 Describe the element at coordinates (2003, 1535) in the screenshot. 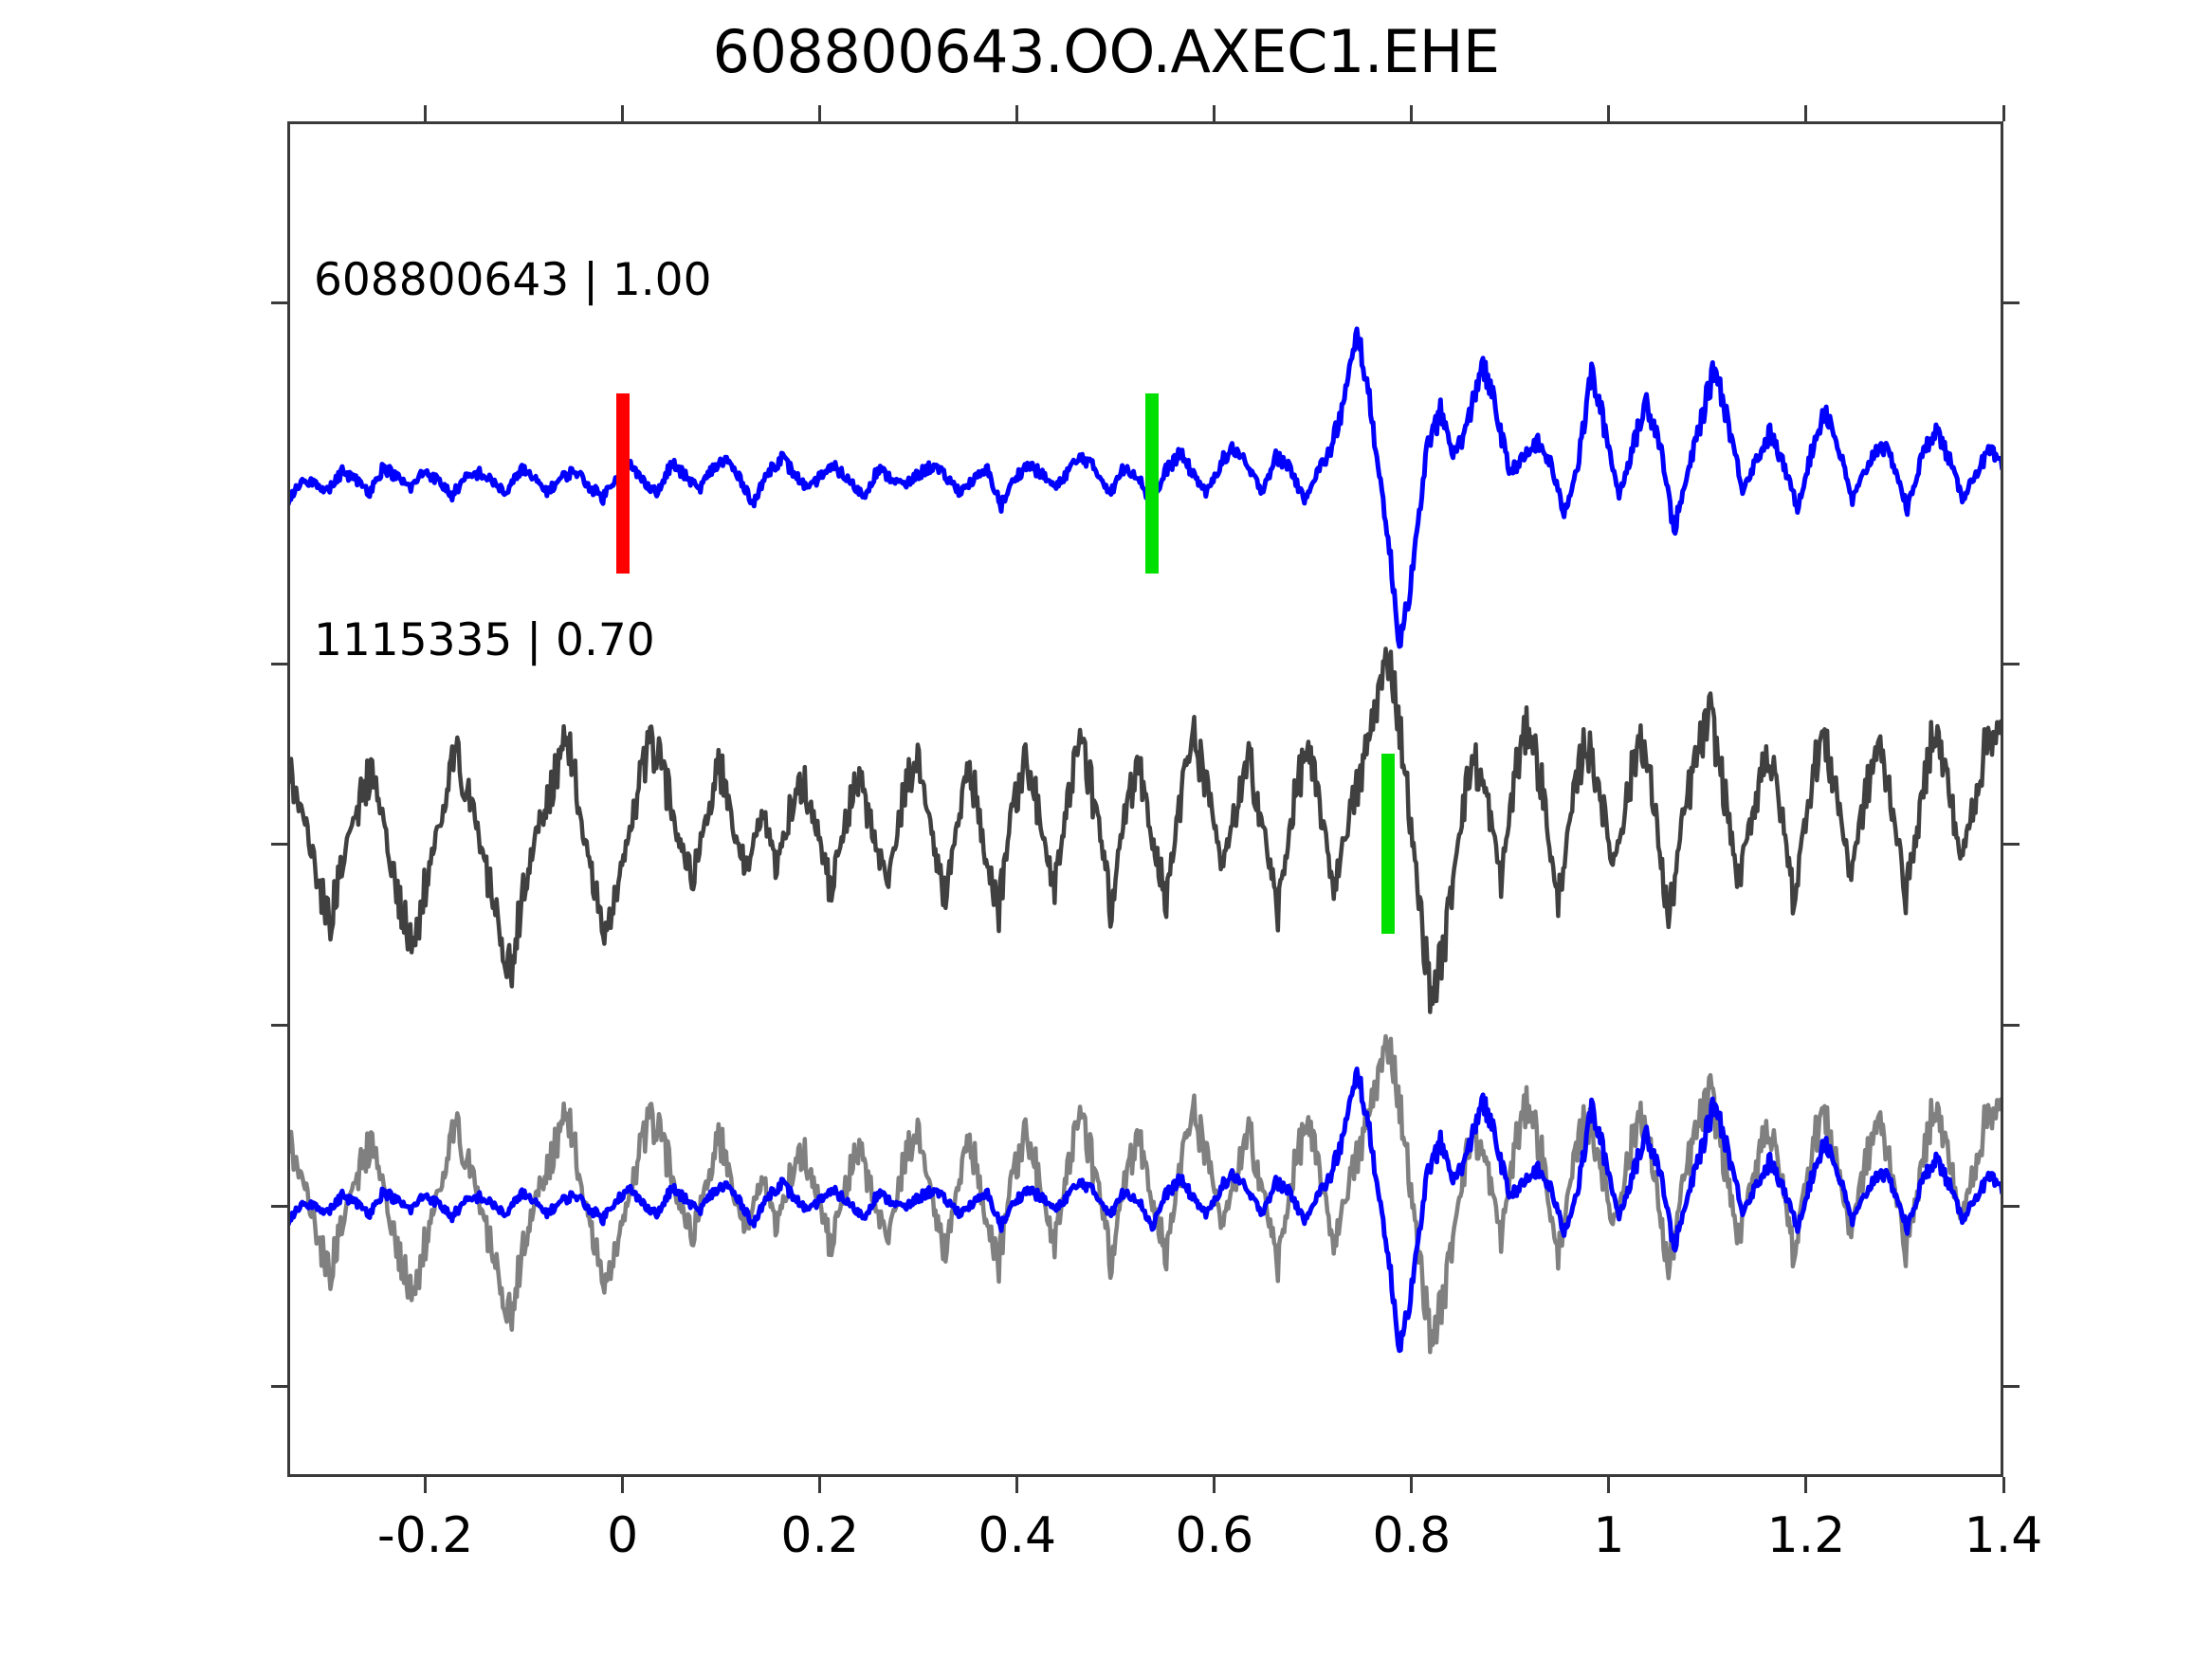

I see `x-tick-label: 1.4` at that location.